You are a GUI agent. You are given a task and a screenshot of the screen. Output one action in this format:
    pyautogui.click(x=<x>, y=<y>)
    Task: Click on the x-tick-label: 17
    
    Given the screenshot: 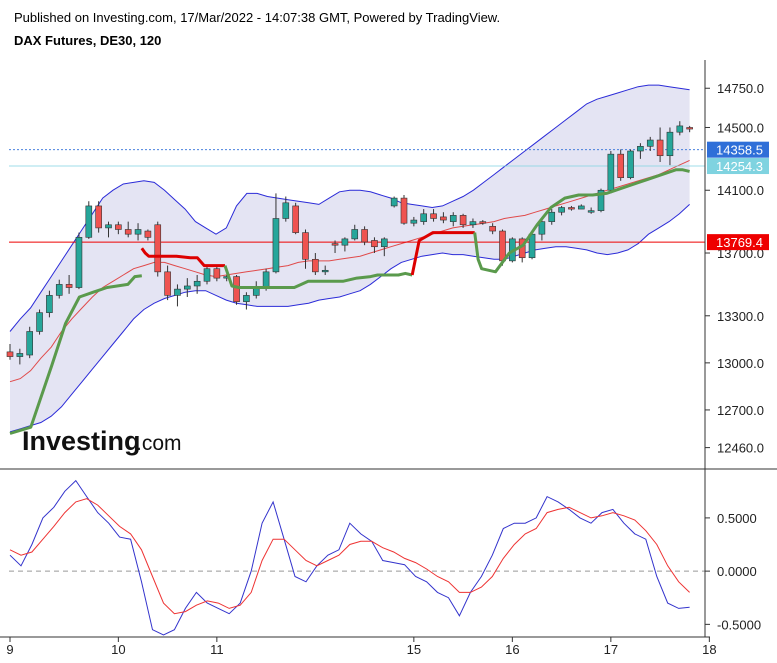 What is the action you would take?
    pyautogui.click(x=611, y=649)
    